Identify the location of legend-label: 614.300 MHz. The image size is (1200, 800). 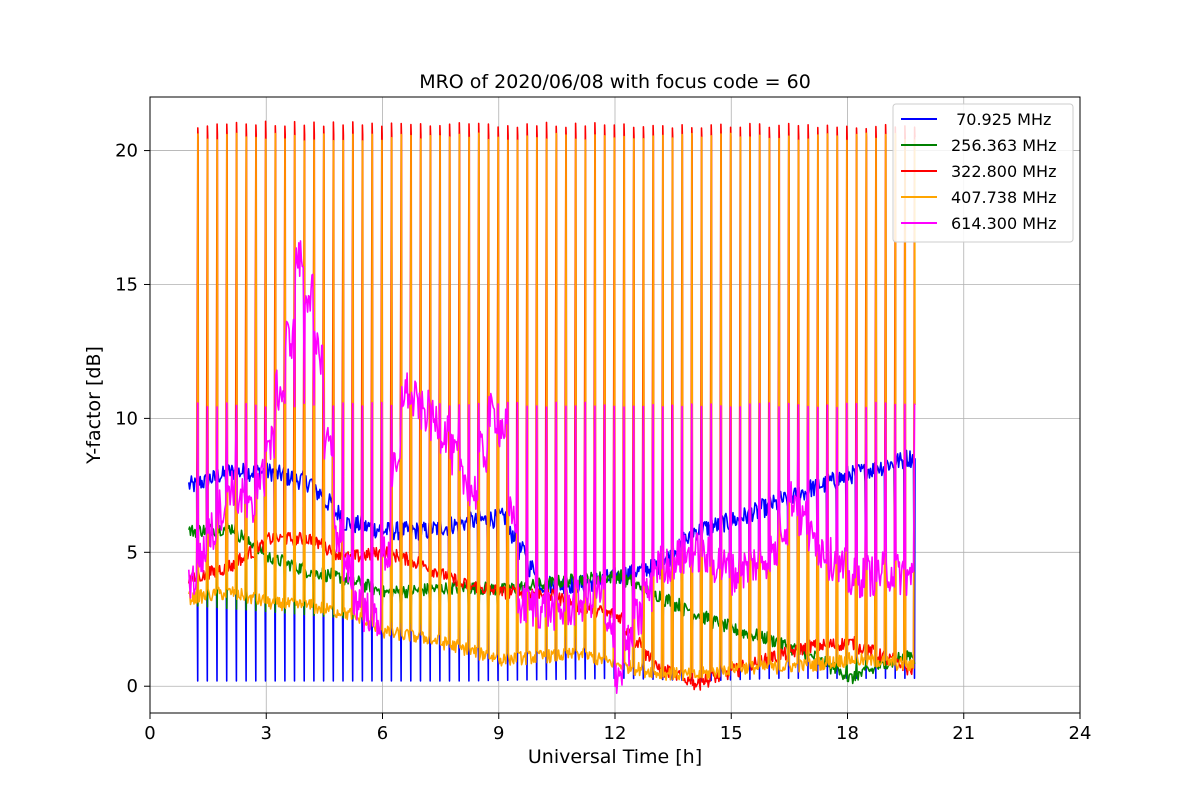
(1003, 223).